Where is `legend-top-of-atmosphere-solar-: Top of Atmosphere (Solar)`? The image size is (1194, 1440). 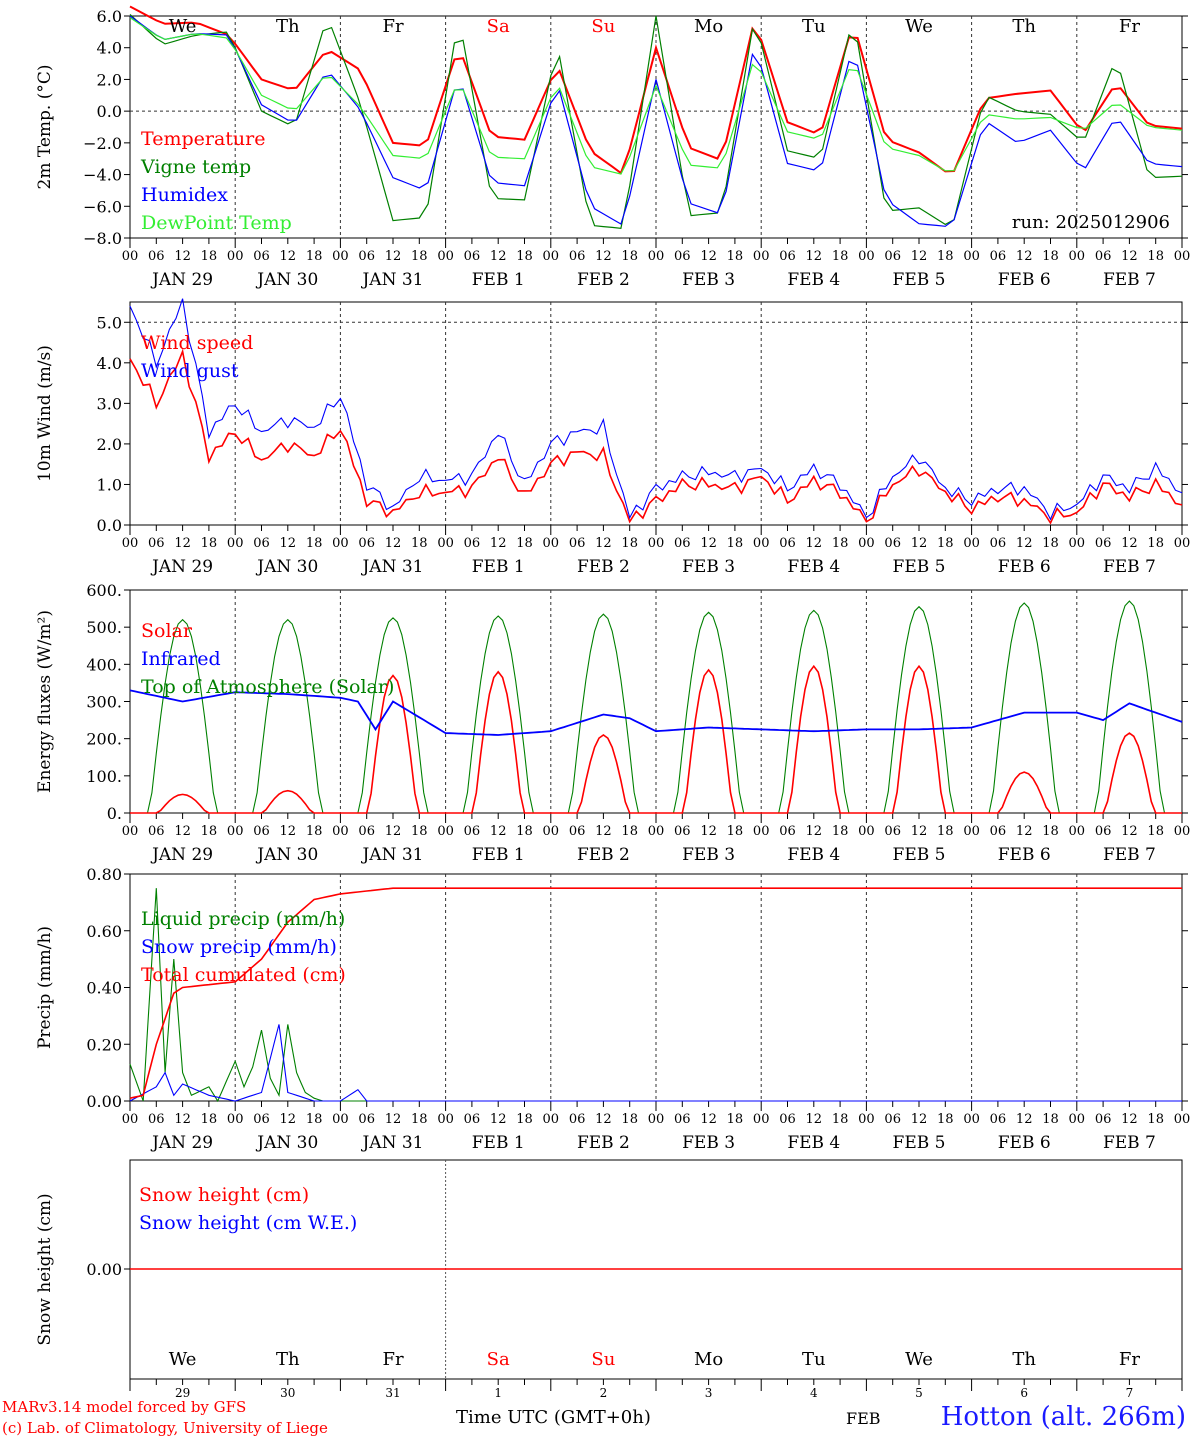 legend-top-of-atmosphere-solar-: Top of Atmosphere (Solar) is located at coordinates (267, 687).